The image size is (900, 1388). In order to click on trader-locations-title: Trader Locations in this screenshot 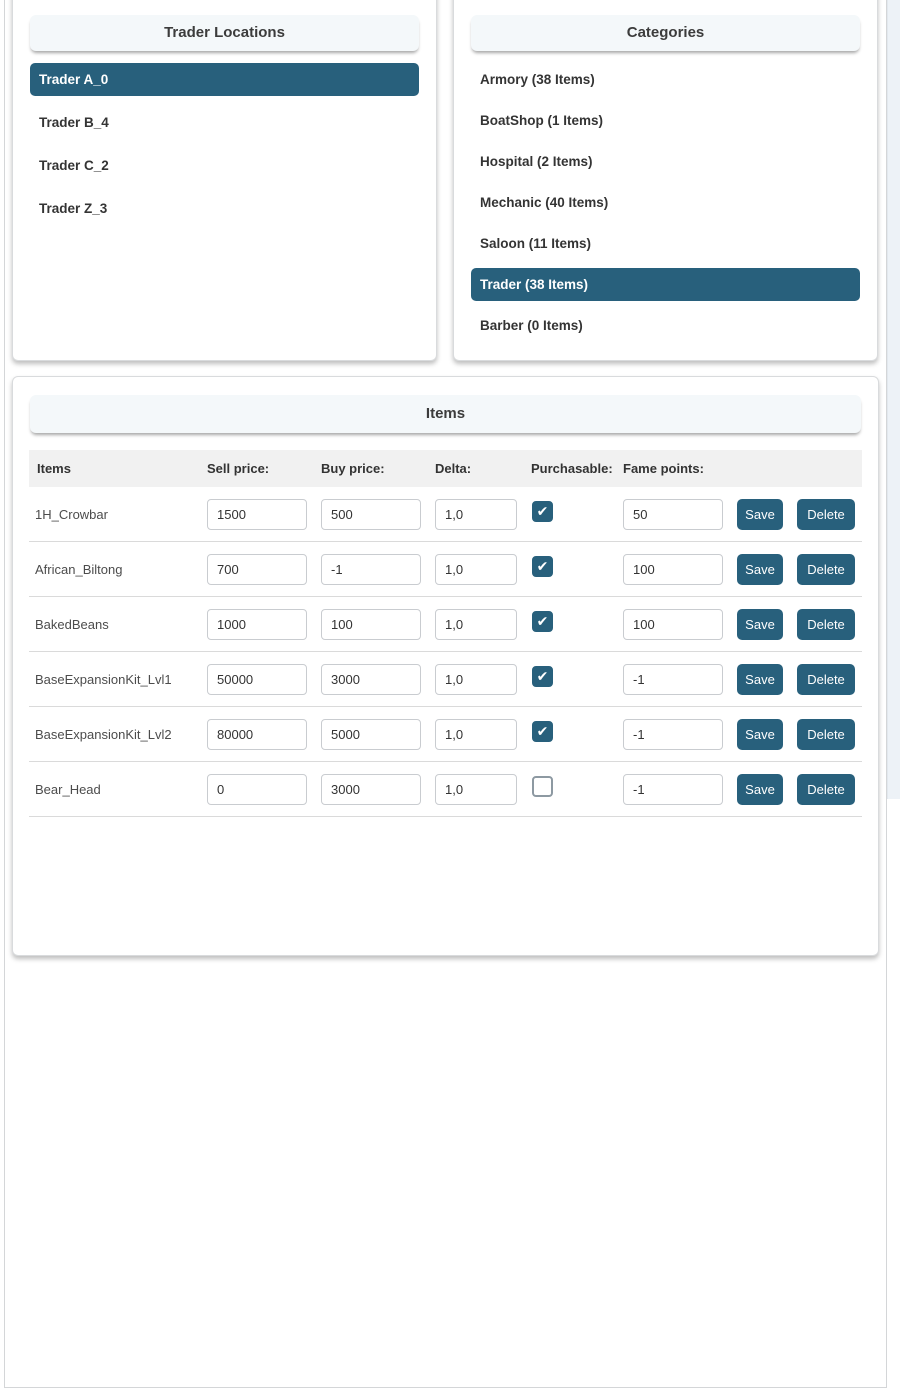, I will do `click(224, 33)`.